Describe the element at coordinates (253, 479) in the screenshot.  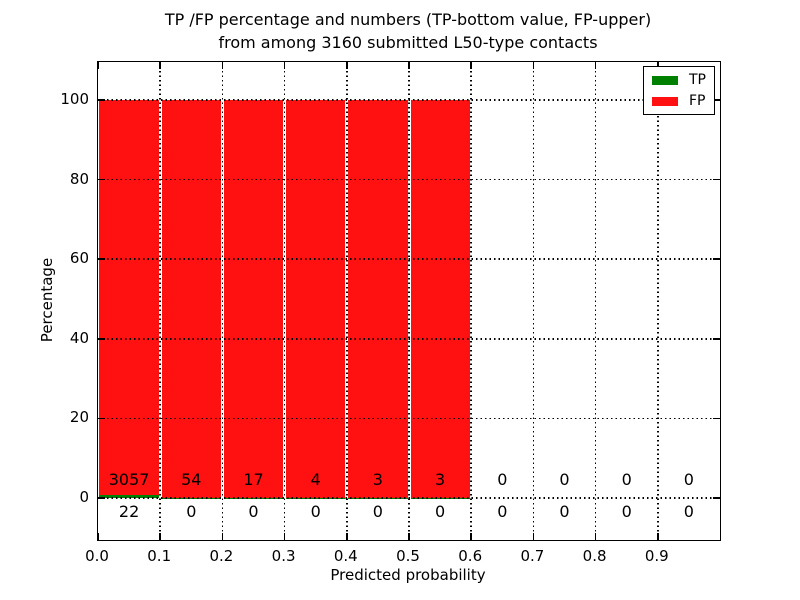
I see `fp-count-label: 17` at that location.